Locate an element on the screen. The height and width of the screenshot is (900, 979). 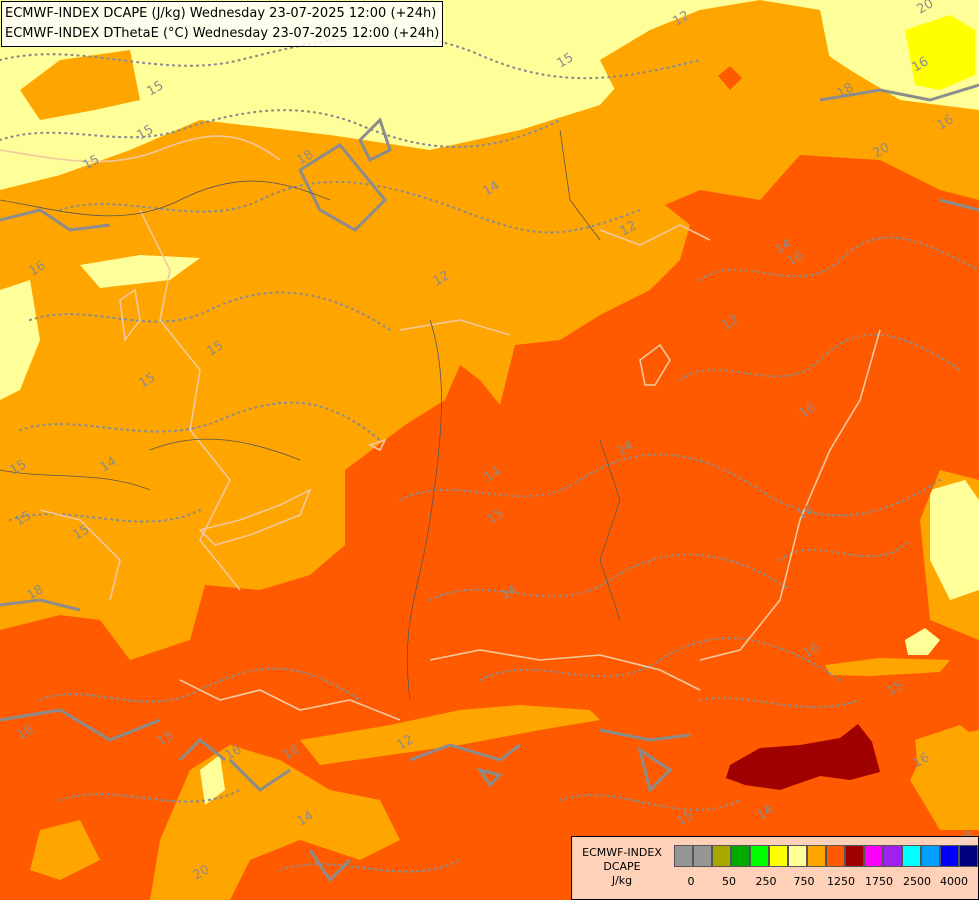
region-yellow-ne is located at coordinates (940, 52).